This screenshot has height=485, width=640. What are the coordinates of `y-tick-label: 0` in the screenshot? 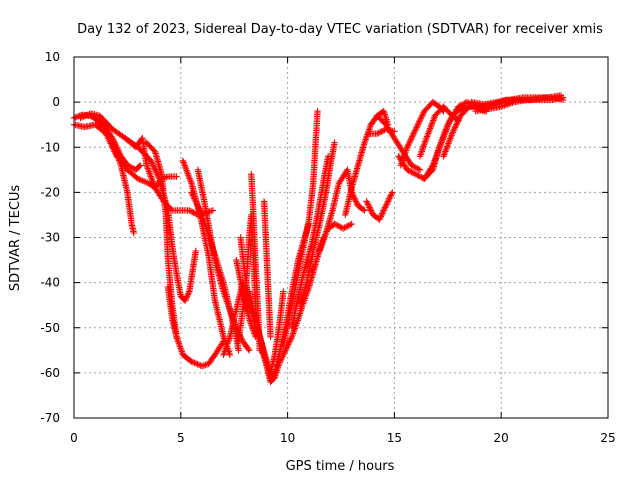 It's located at (56, 102).